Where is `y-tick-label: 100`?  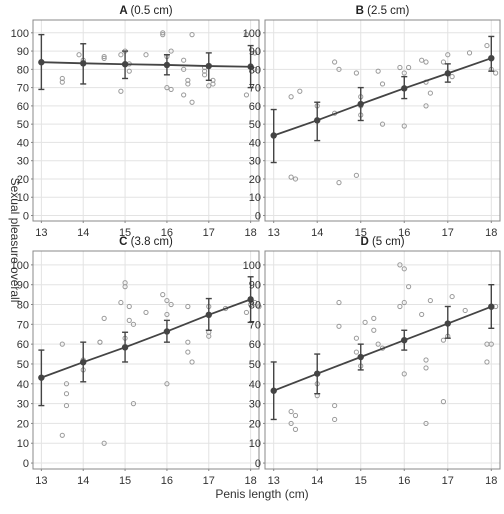
y-tick-label: 100 is located at coordinates (20, 266).